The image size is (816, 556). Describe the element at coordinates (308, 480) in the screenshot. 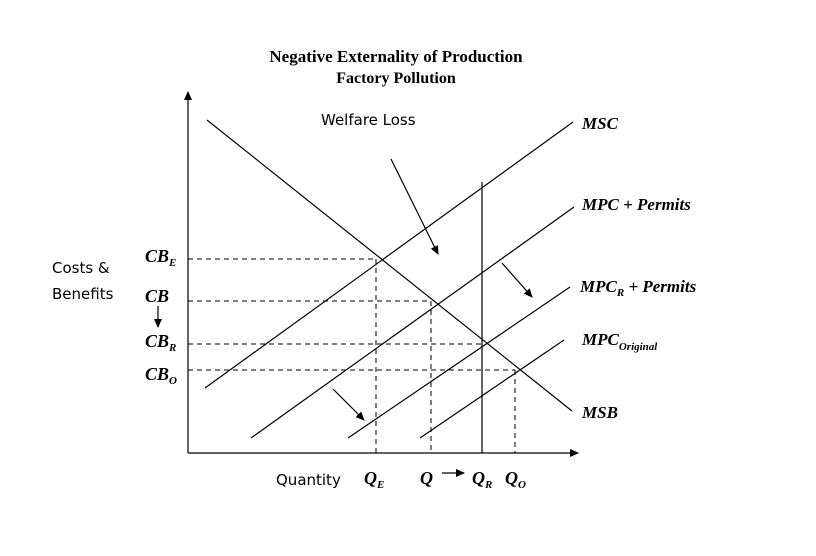

I see `x-axis-label: Quantity` at that location.